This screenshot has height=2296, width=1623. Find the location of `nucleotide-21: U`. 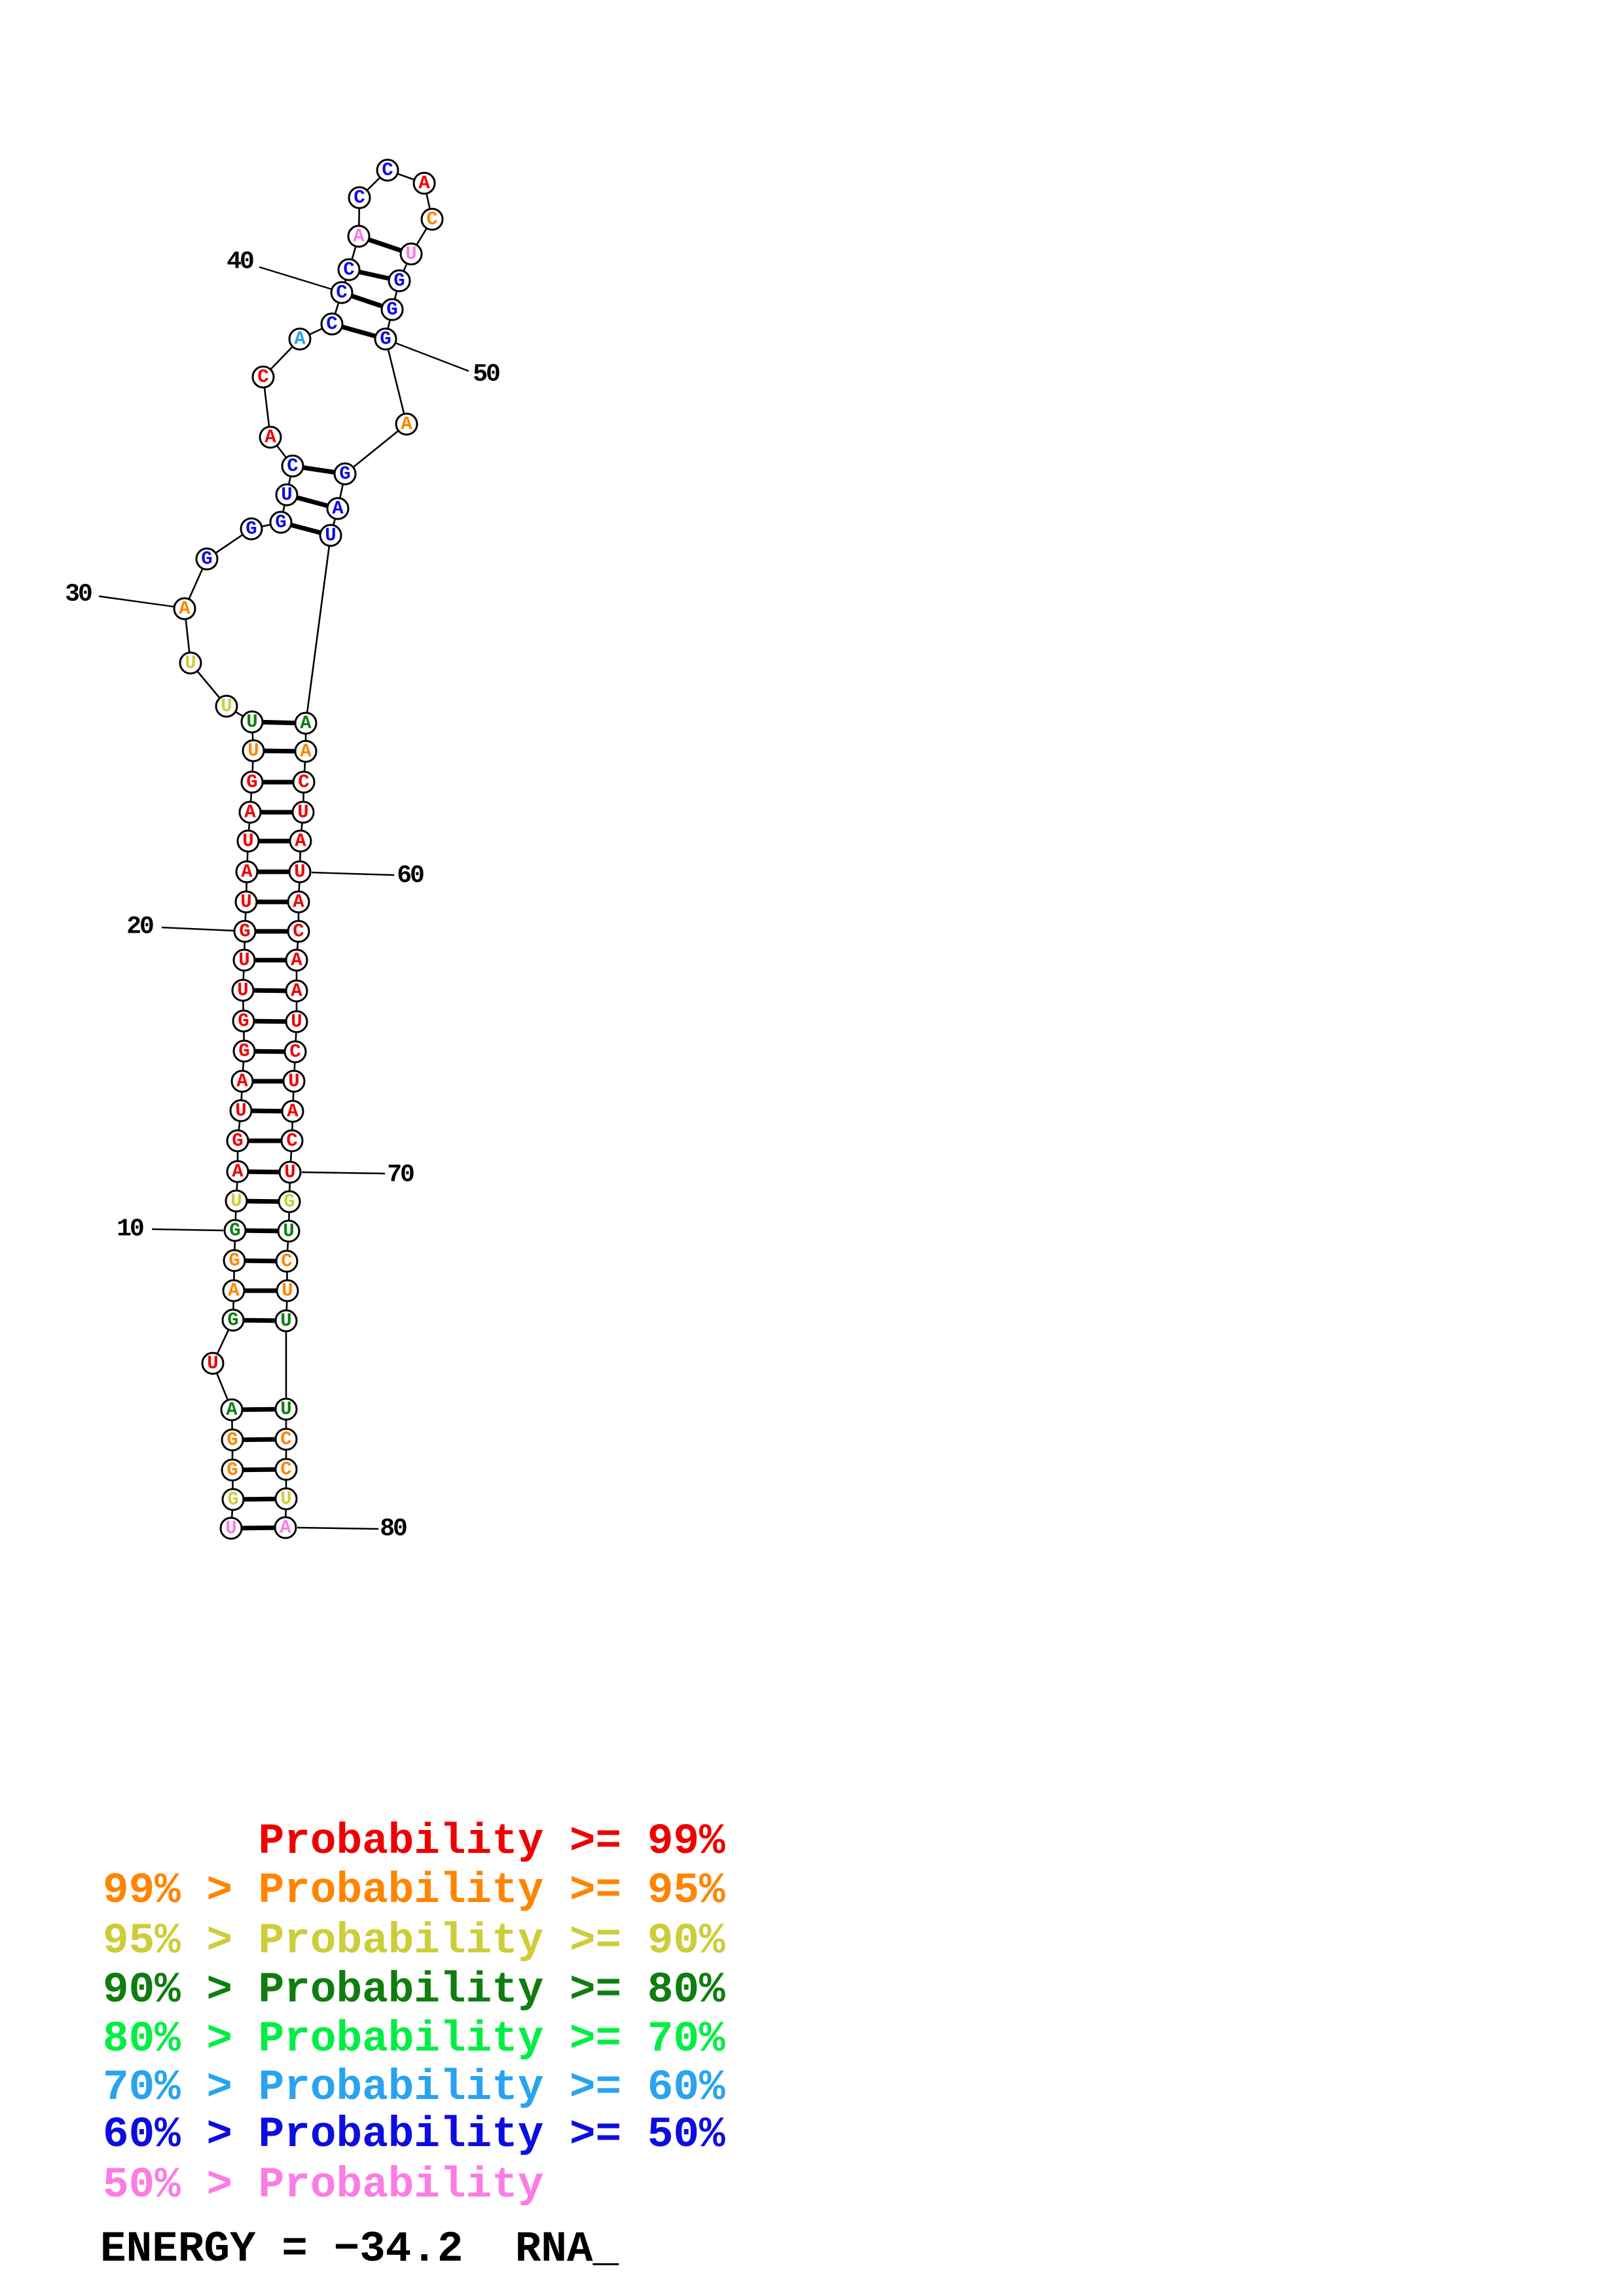

nucleotide-21: U is located at coordinates (246, 902).